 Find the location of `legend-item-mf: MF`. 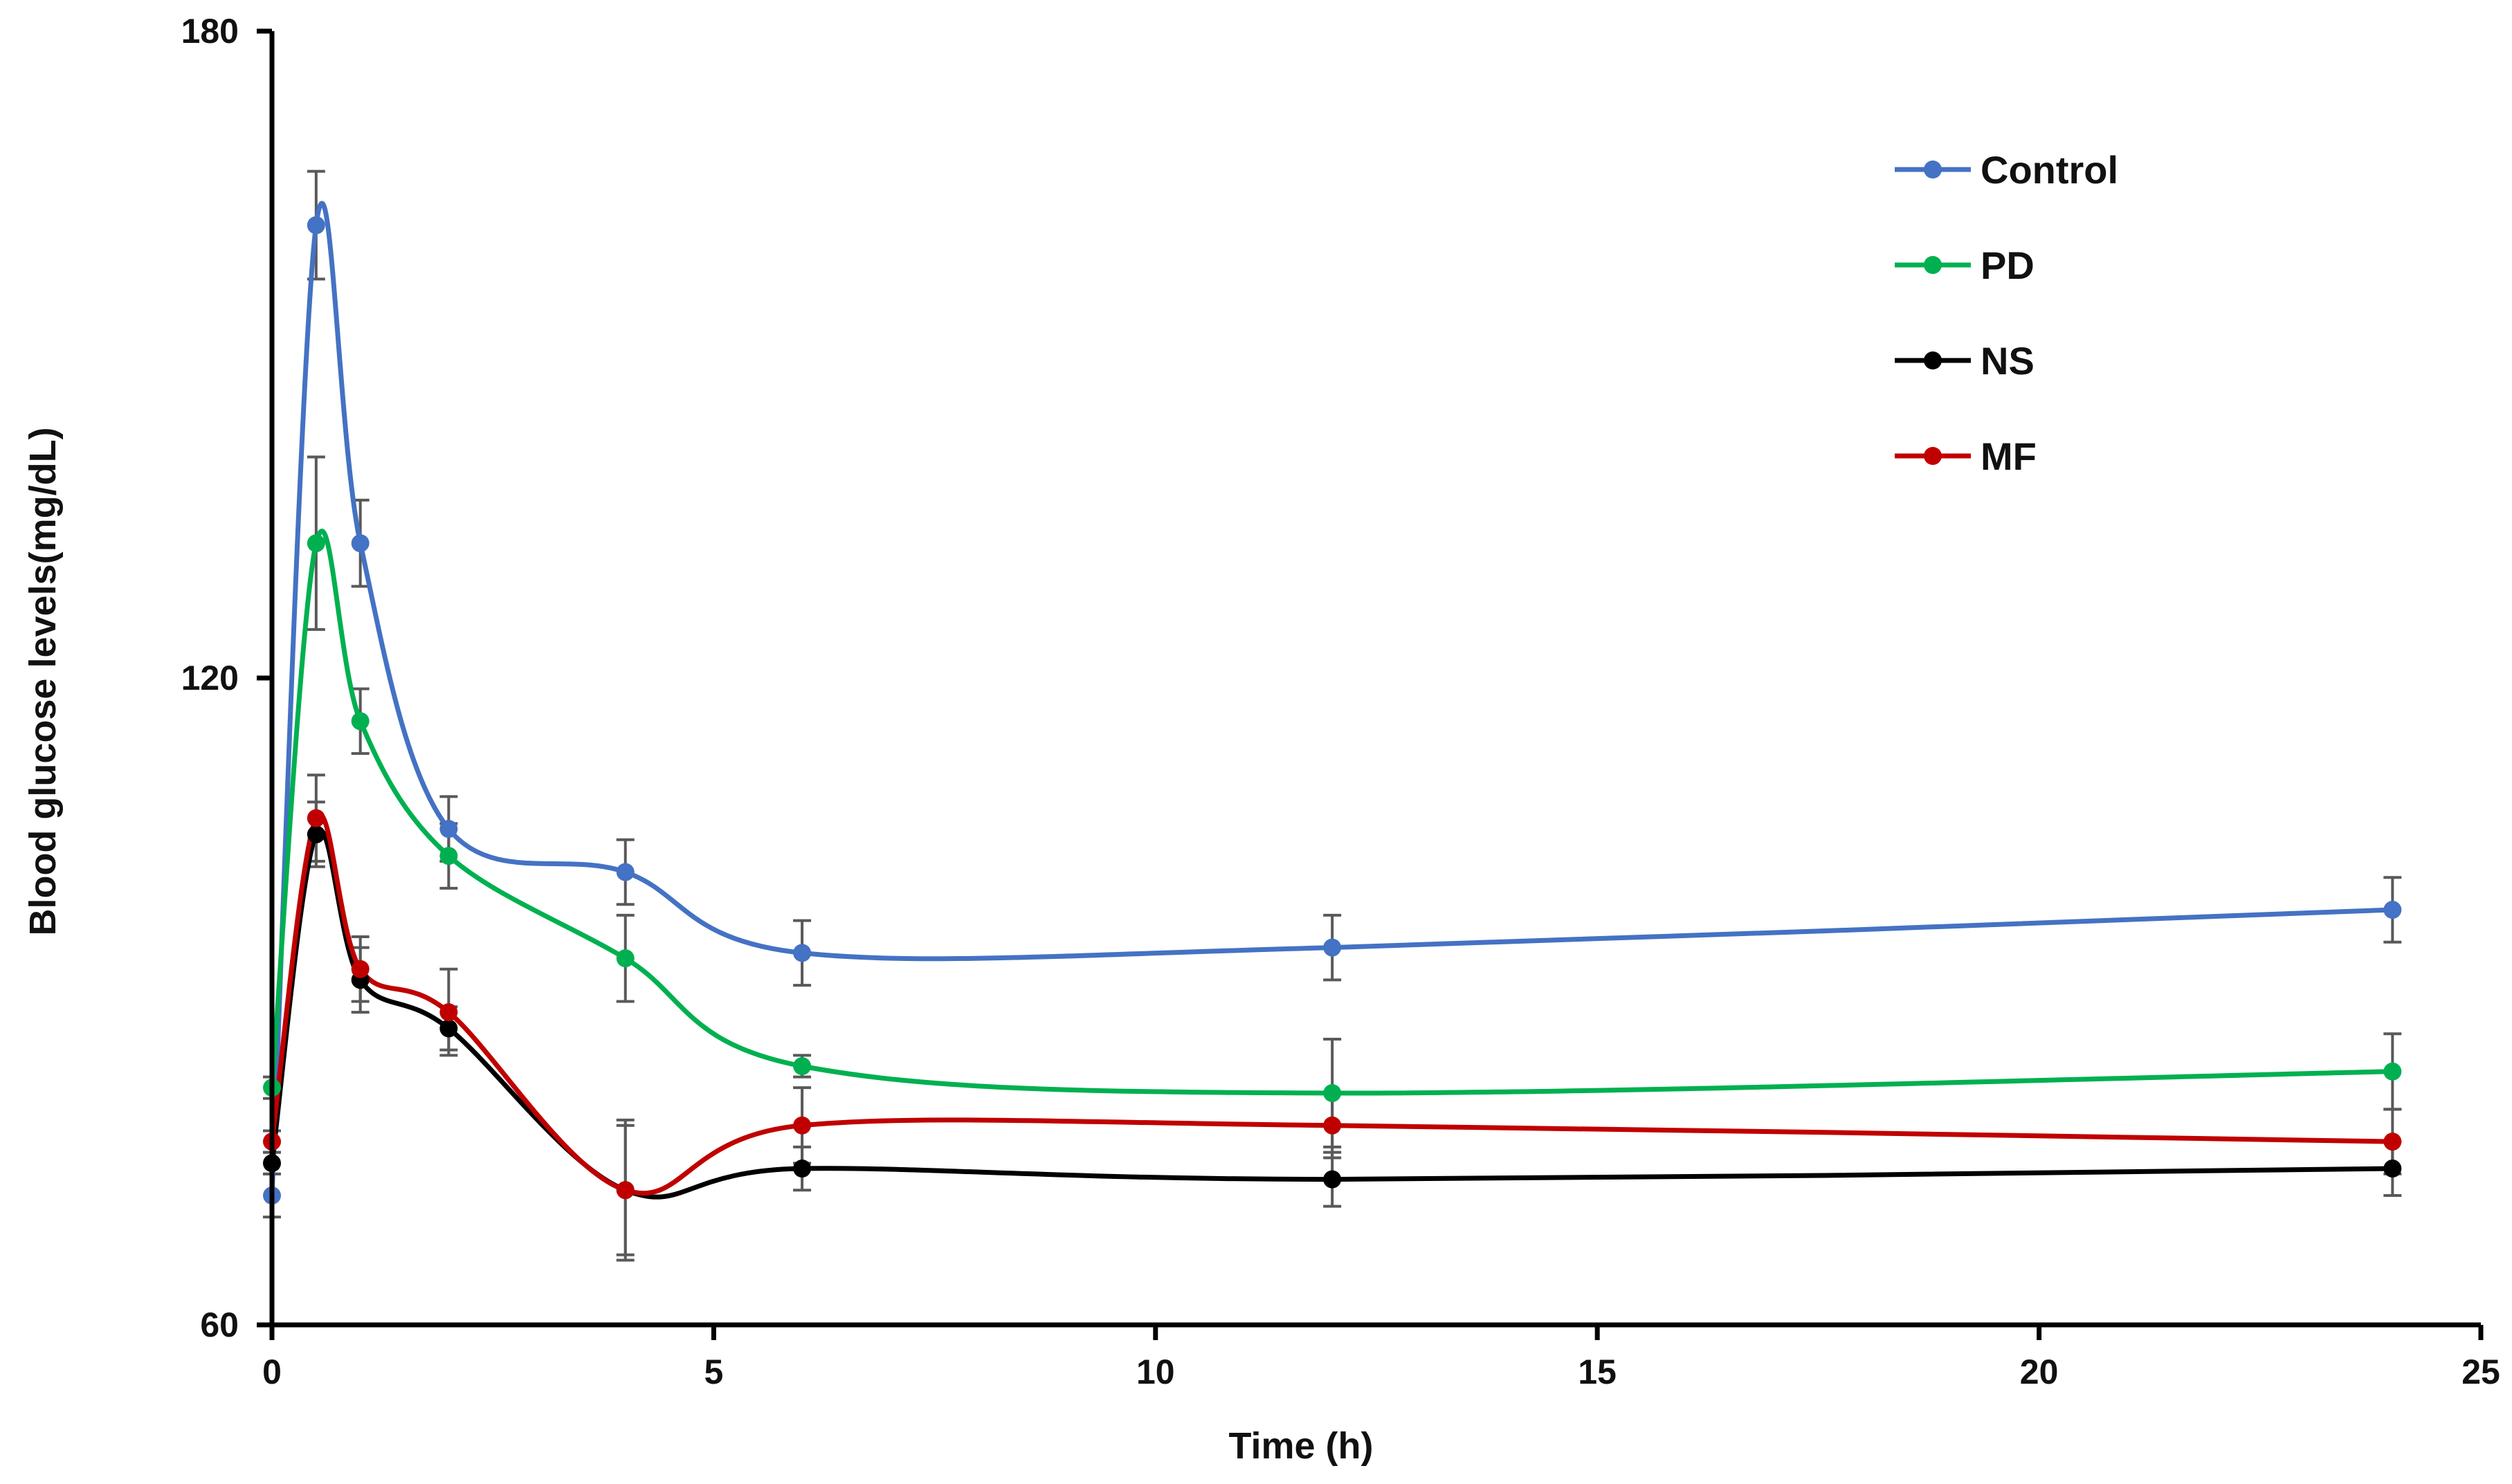

legend-item-mf: MF is located at coordinates (1966, 456).